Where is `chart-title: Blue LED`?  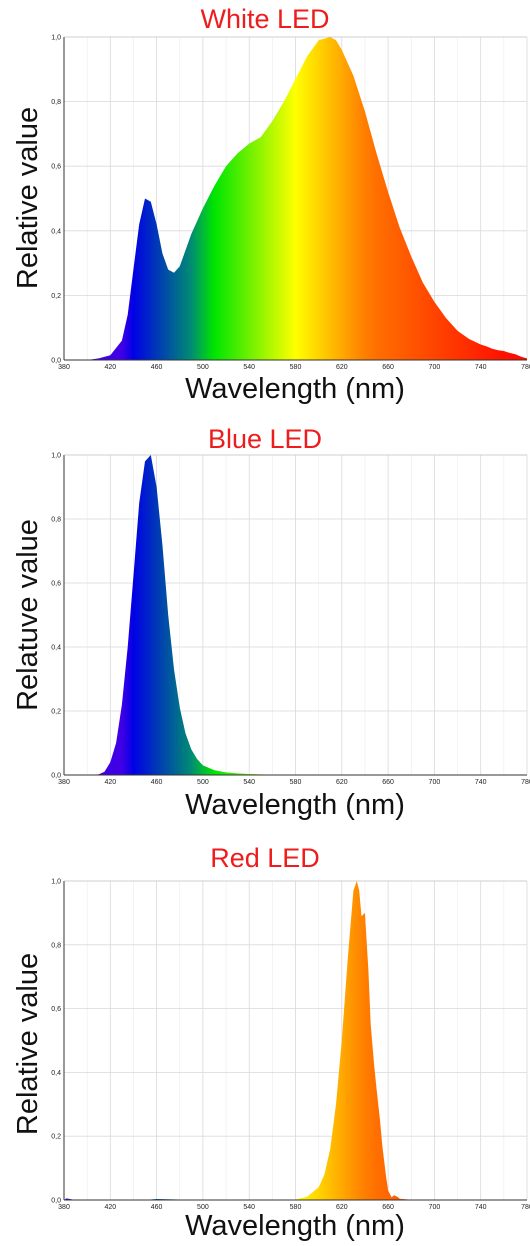 chart-title: Blue LED is located at coordinates (265, 439).